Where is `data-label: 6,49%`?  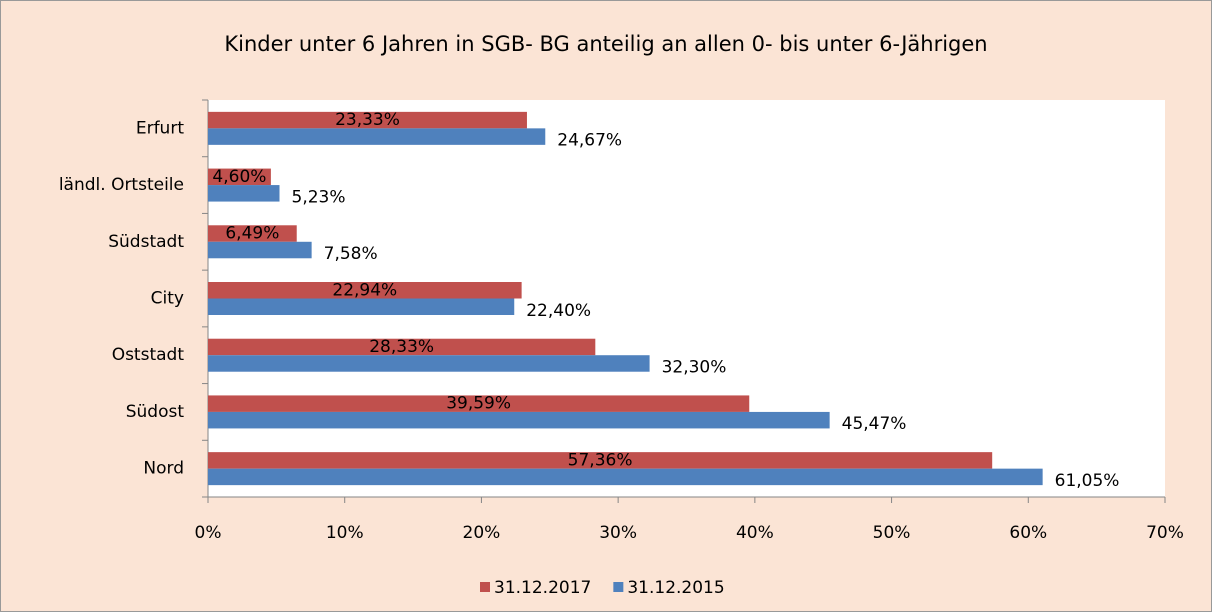
data-label: 6,49% is located at coordinates (252, 234).